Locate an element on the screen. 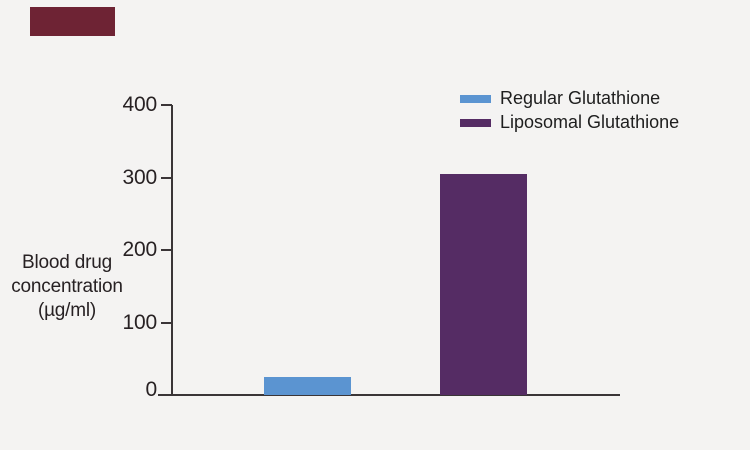 This screenshot has width=750, height=450. legend-swatch-regular is located at coordinates (475, 98).